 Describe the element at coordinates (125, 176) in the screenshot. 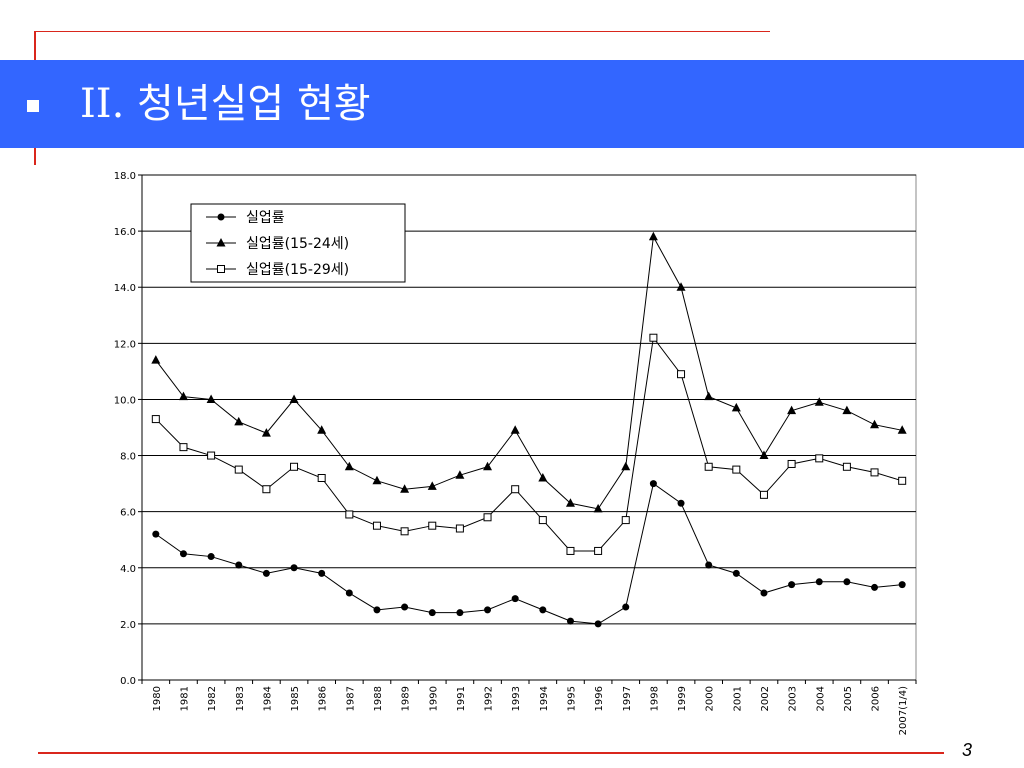

I see `y-tick-label: 18.0` at that location.